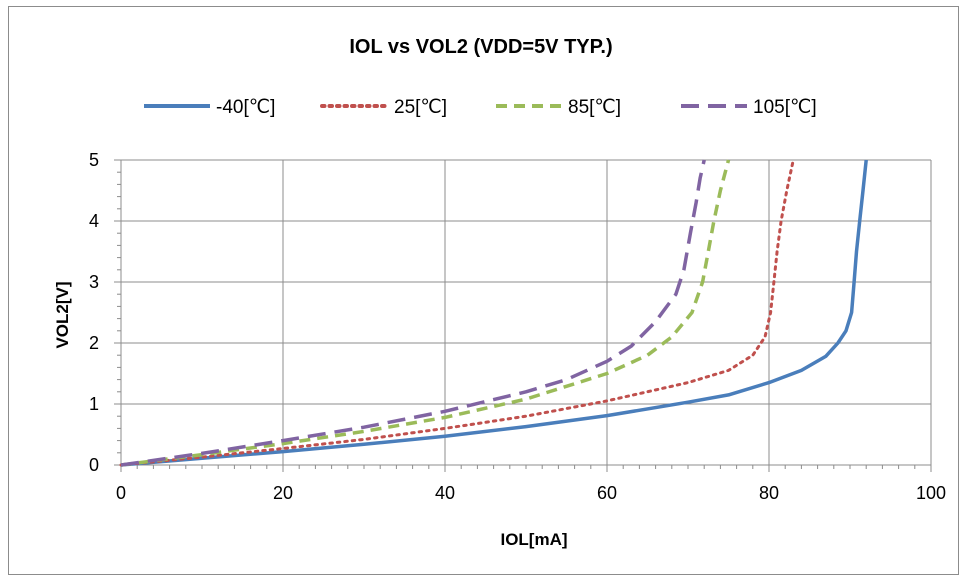 This screenshot has height=579, width=970. Describe the element at coordinates (94, 465) in the screenshot. I see `y-tick-label: 0` at that location.